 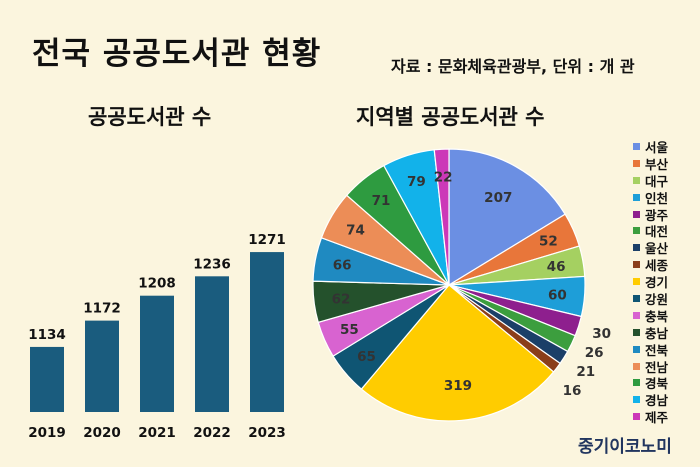 I want to click on pie-slice-경기, so click(x=457, y=353).